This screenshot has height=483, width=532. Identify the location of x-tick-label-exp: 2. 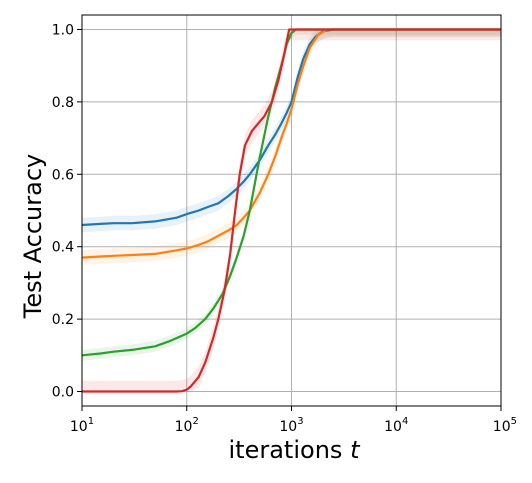
(195, 421).